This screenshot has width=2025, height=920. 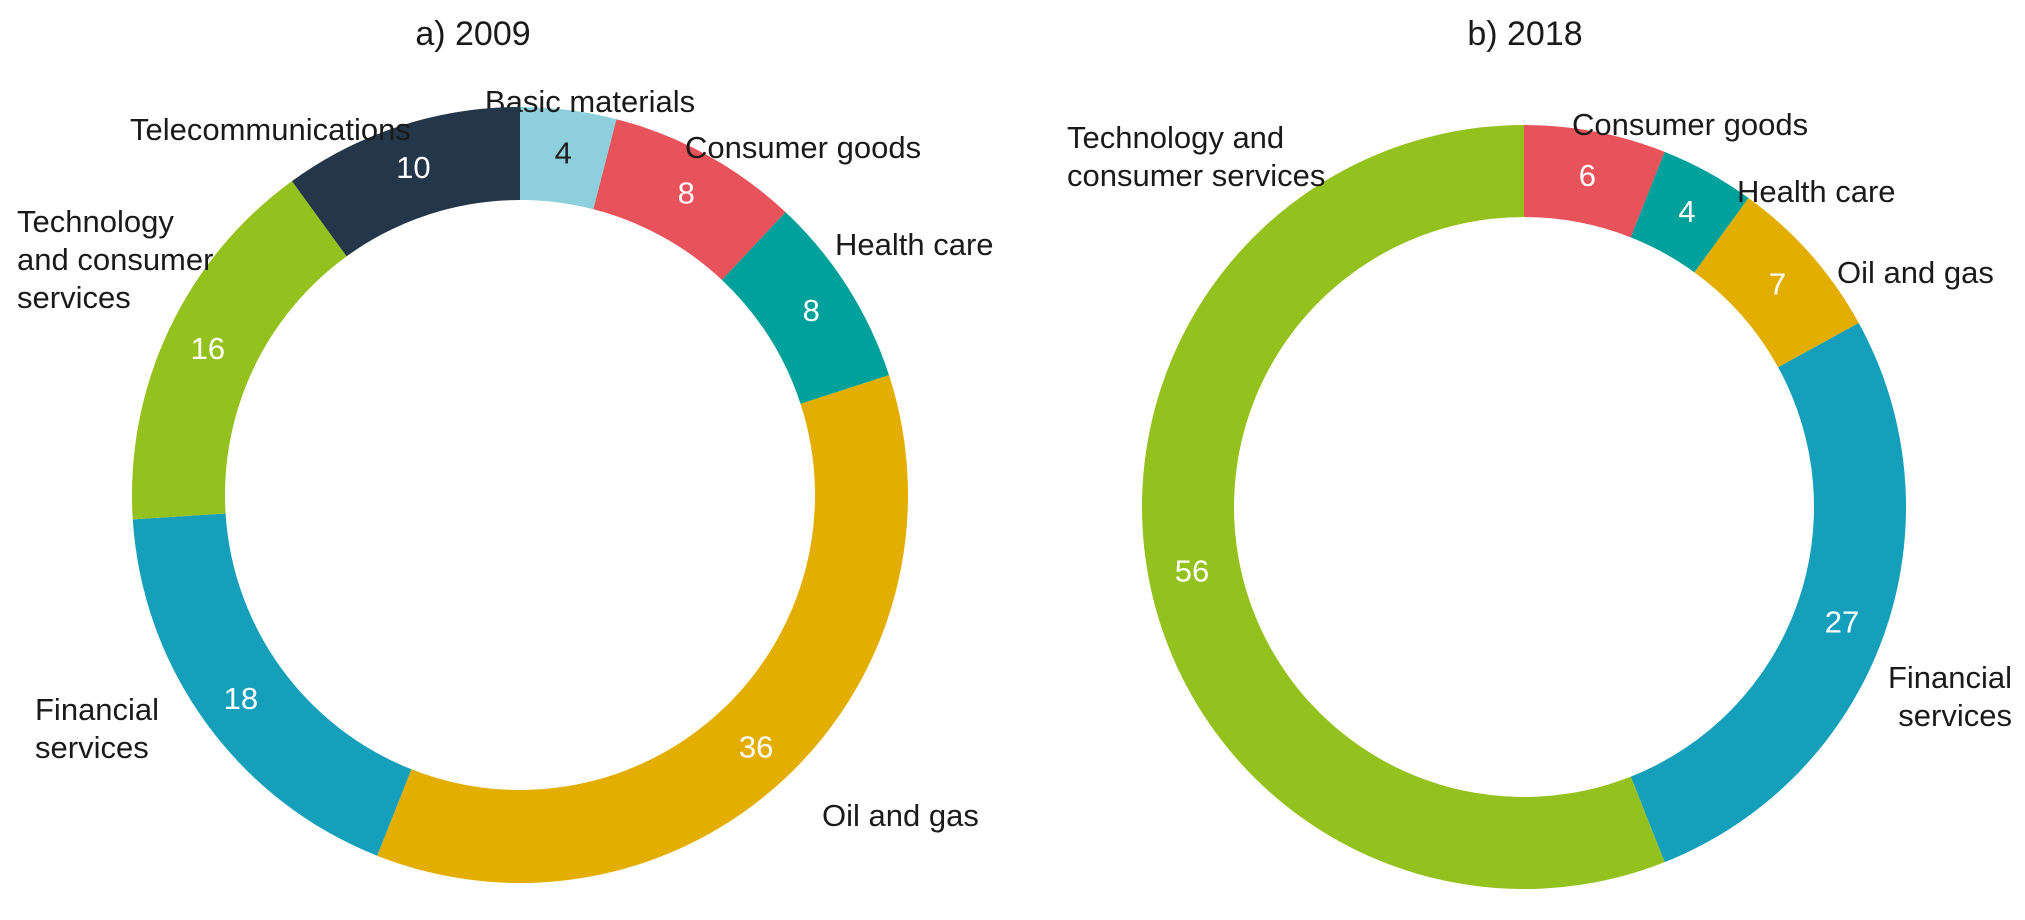 I want to click on value-label-technology-and-consumer-services: 16, so click(x=208, y=348).